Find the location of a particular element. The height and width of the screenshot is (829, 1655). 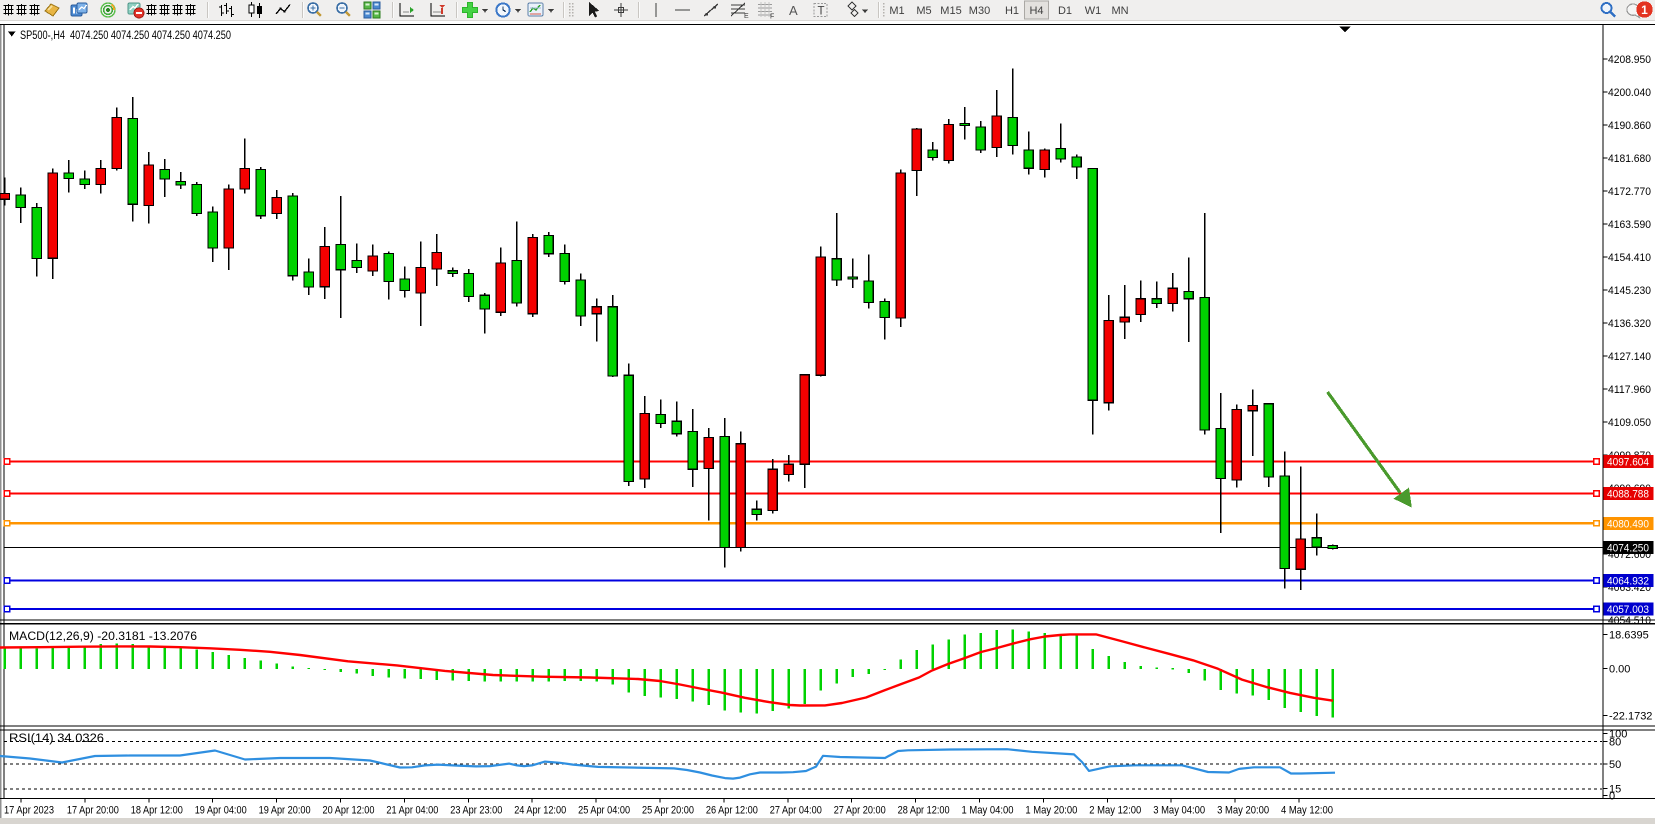

svg-text: 4088.788 is located at coordinates (1628, 495).